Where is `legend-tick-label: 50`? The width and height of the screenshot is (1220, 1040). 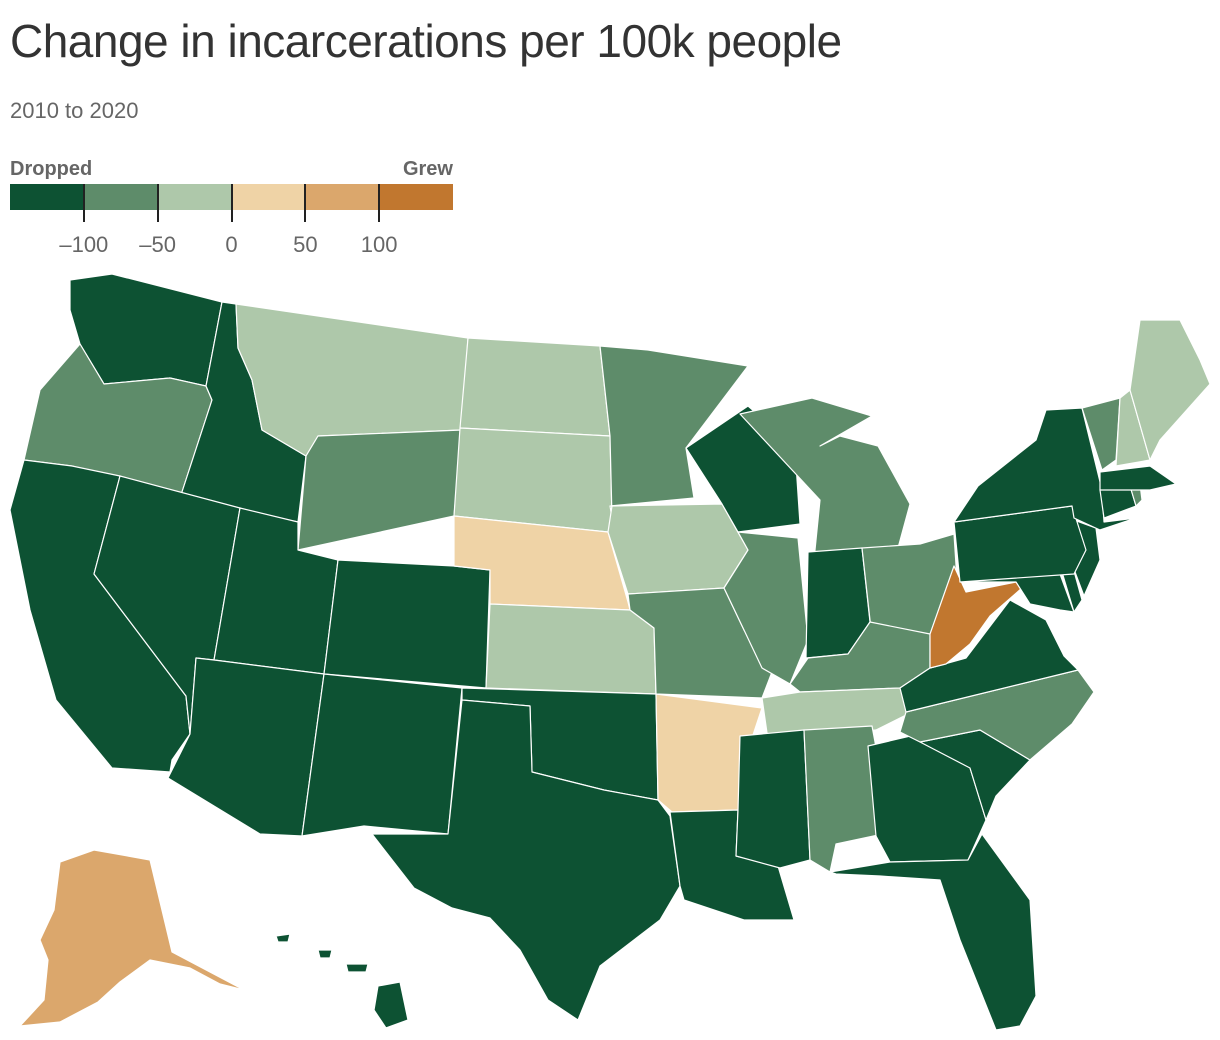 legend-tick-label: 50 is located at coordinates (305, 244).